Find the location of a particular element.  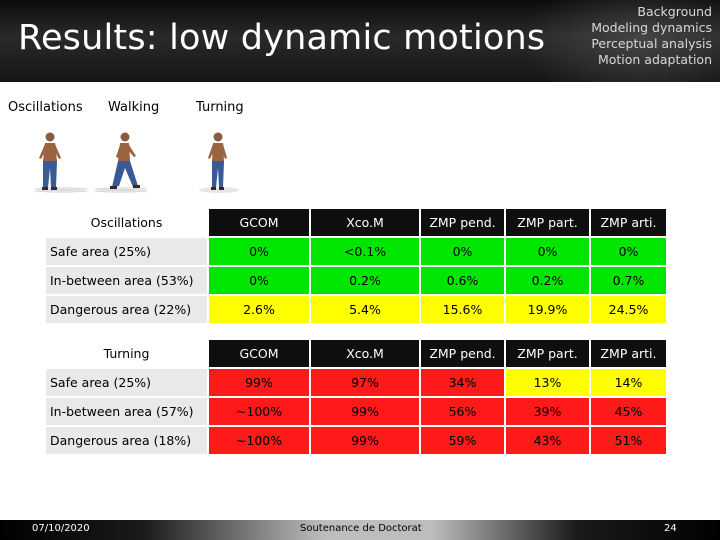

row-label: Dangerous area (22%) is located at coordinates (126, 309).